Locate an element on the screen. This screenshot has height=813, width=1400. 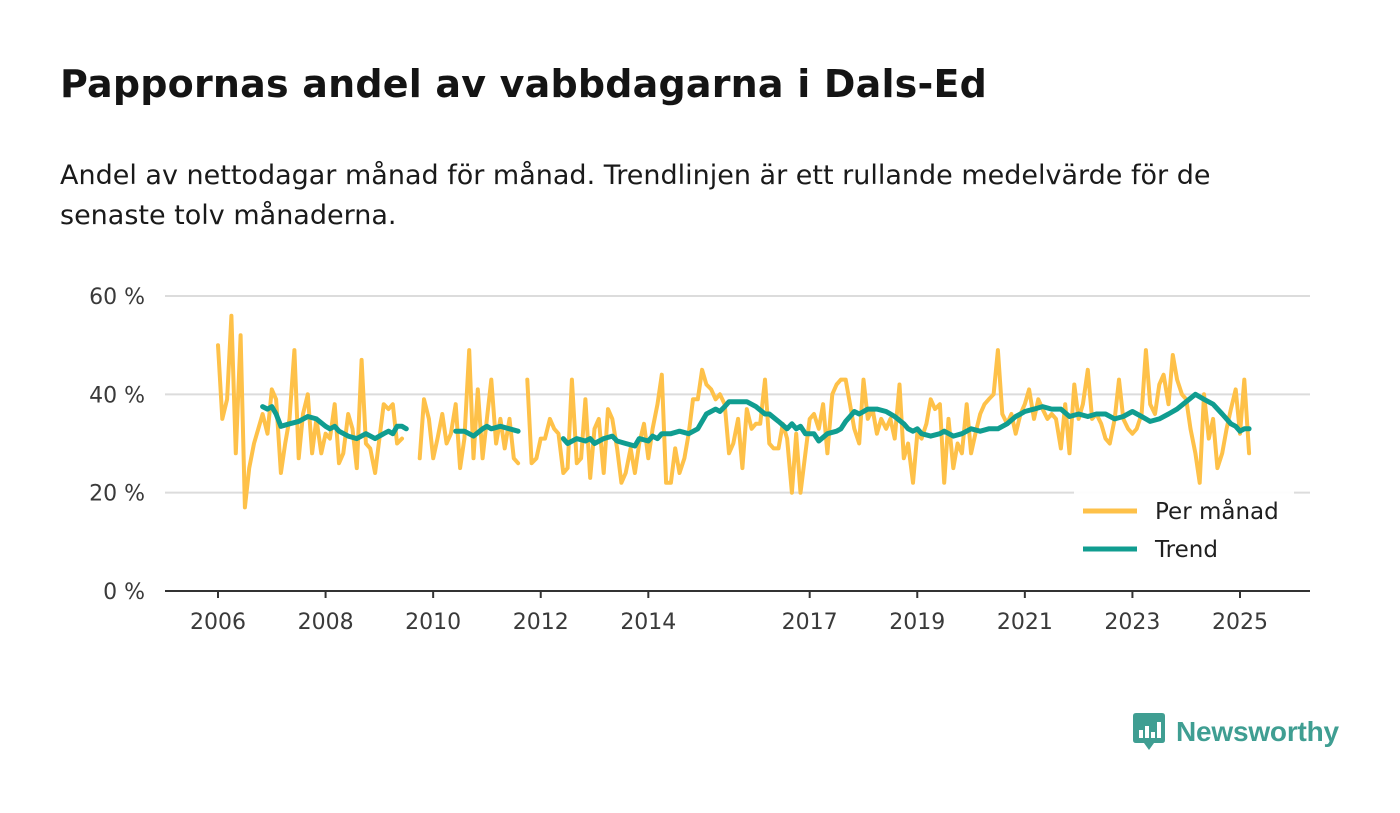
x-tick-label: 2014 is located at coordinates (648, 622).